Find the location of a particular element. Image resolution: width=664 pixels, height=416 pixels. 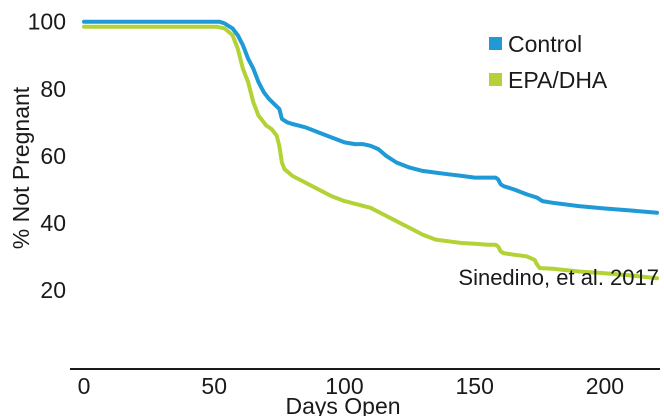

y-axis: 20 40 60 80 100 is located at coordinates (47, 156).